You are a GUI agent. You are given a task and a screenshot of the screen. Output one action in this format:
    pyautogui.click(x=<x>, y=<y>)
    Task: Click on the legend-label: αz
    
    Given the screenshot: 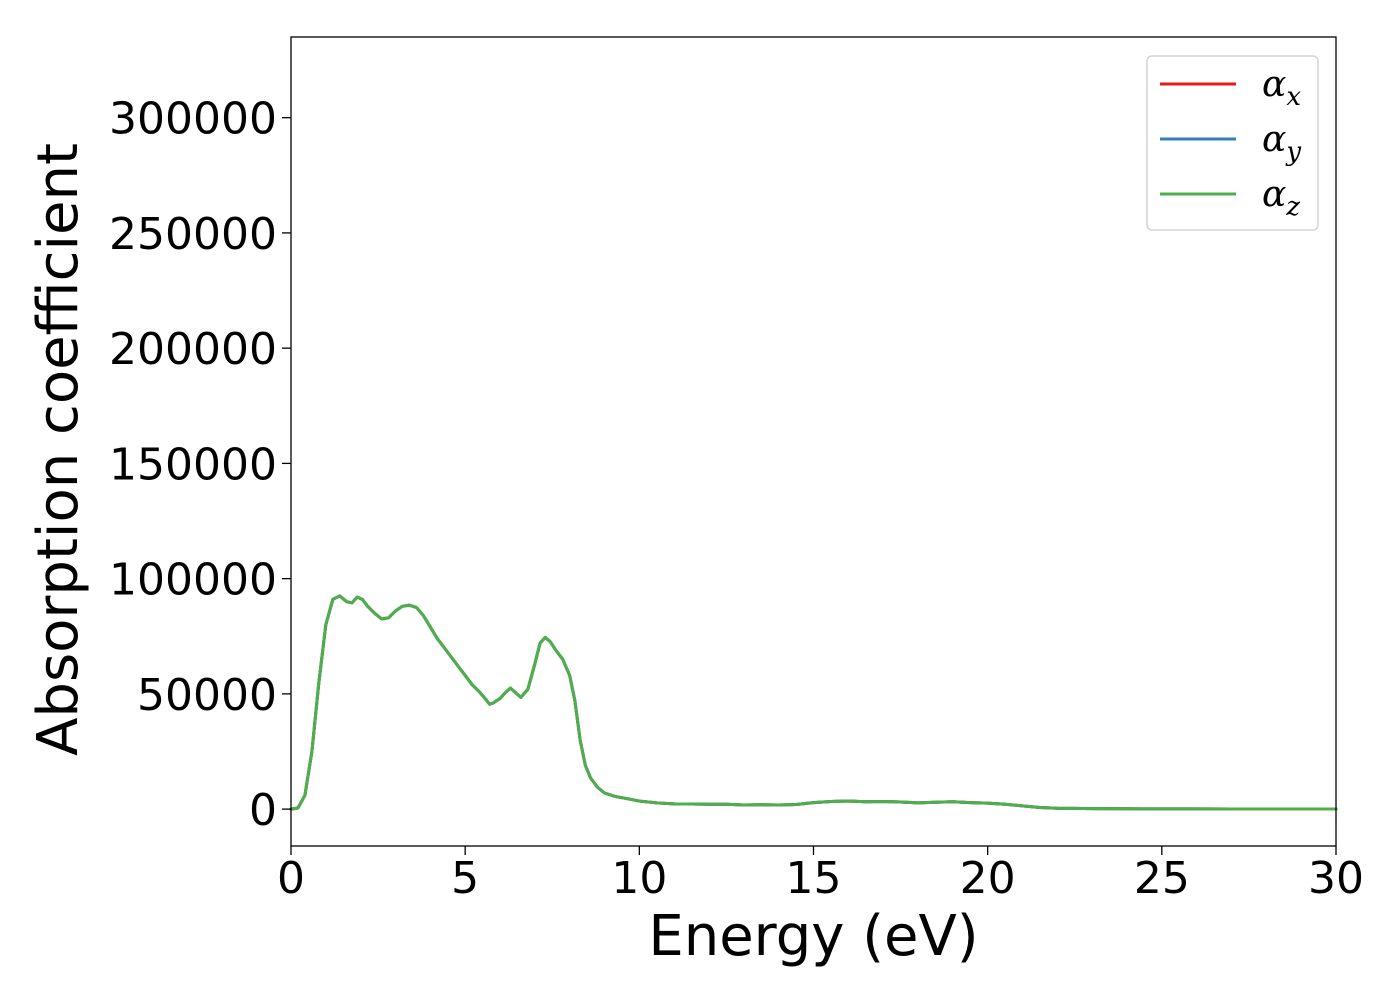 What is the action you would take?
    pyautogui.click(x=1281, y=198)
    